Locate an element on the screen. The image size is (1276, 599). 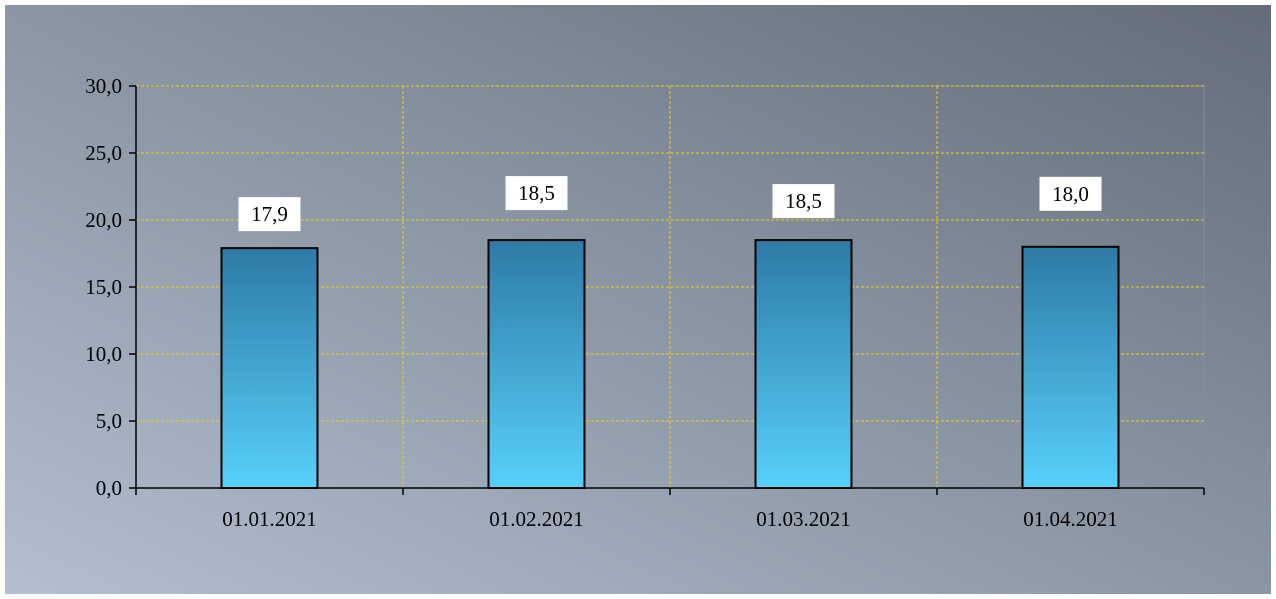
data-label: 17,9 is located at coordinates (269, 214).